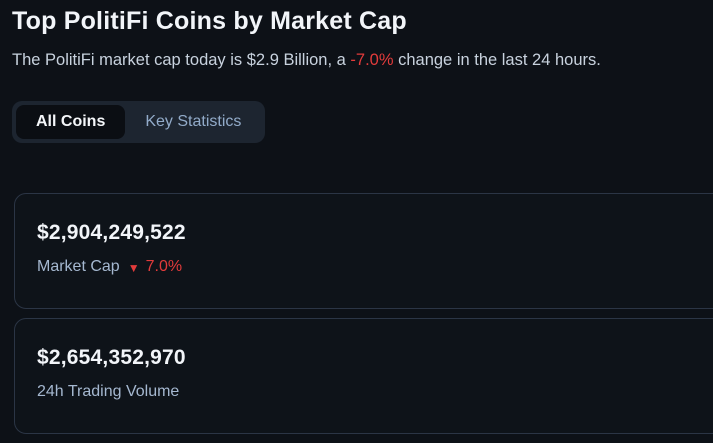 The width and height of the screenshot is (713, 443). Describe the element at coordinates (78, 266) in the screenshot. I see `market-cap-label: Market Cap` at that location.